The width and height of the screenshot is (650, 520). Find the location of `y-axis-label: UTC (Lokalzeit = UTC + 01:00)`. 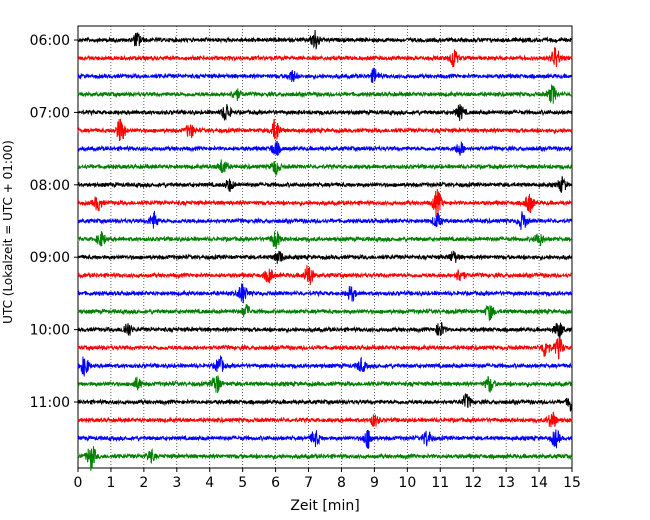

y-axis-label: UTC (Lokalzeit = UTC + 01:00) is located at coordinates (8, 232).